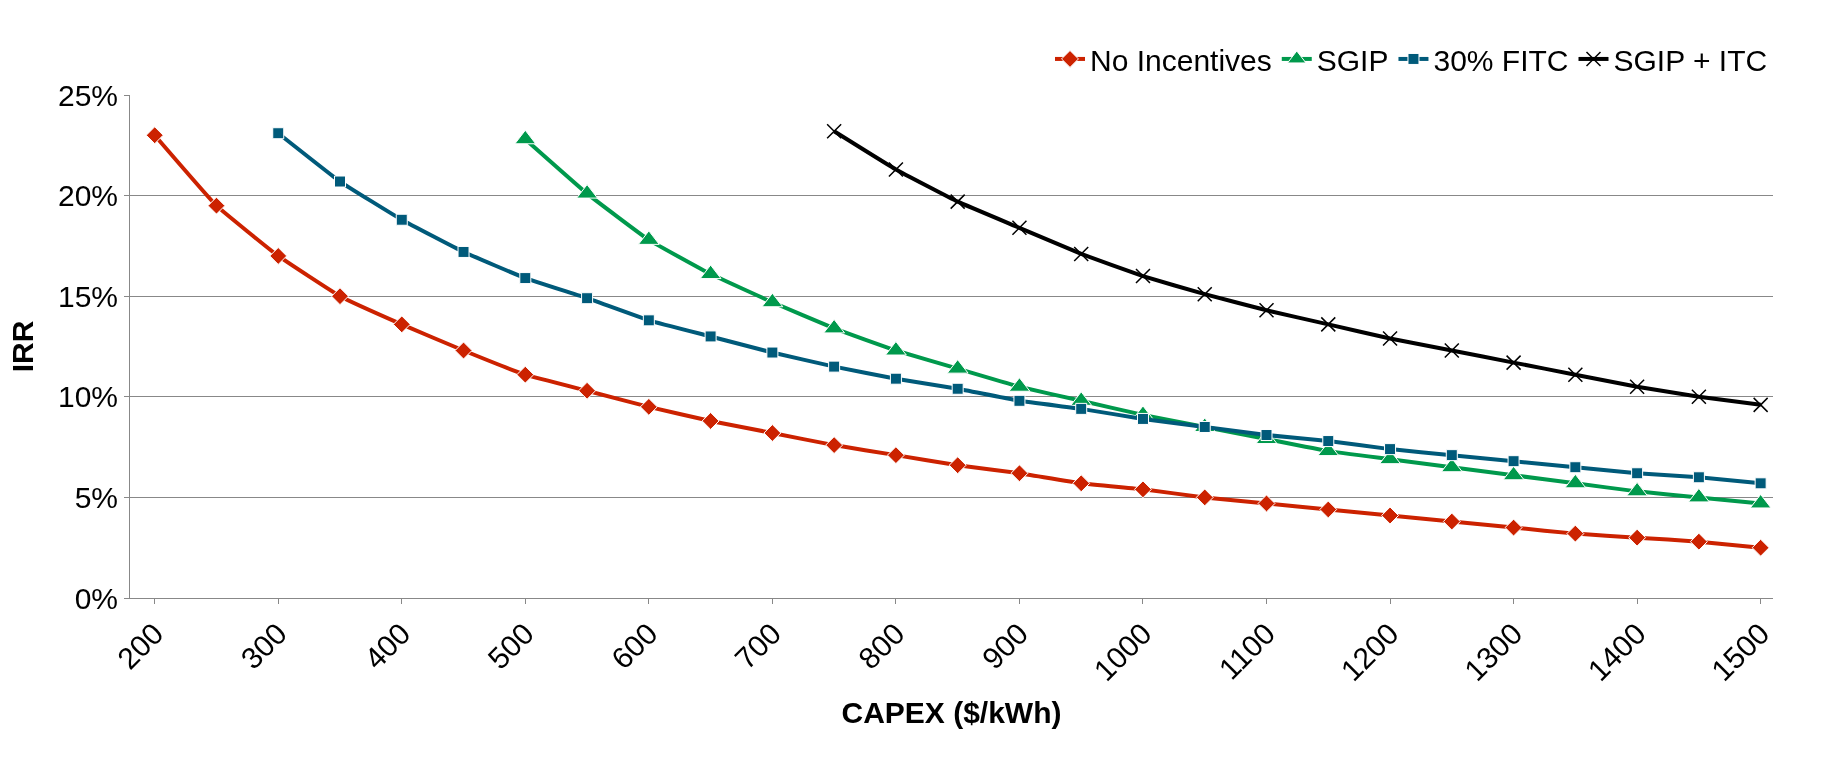 This screenshot has width=1833, height=773. Describe the element at coordinates (1181, 60) in the screenshot. I see `legend-label: No Incentives` at that location.